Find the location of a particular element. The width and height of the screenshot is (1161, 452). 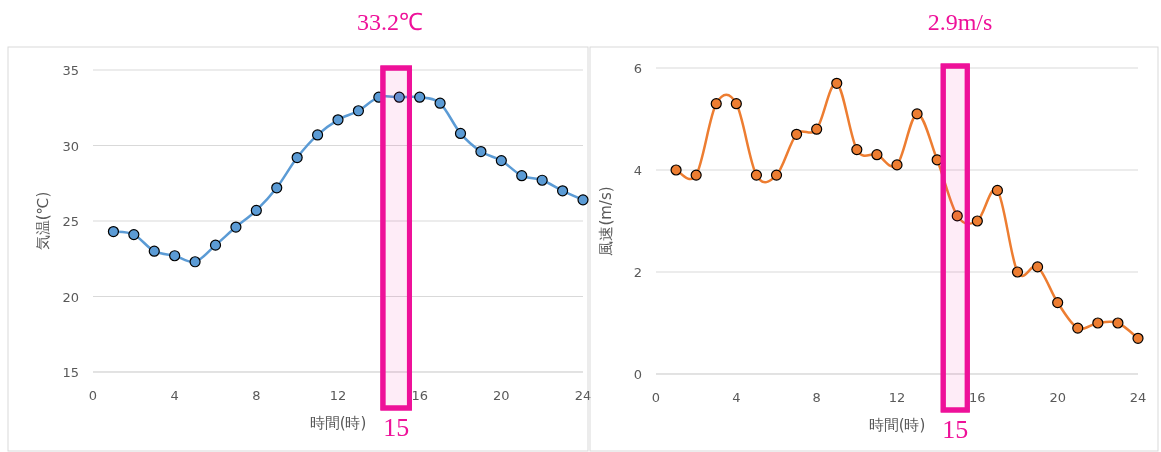

y-tick-label: 20 is located at coordinates (70, 297).